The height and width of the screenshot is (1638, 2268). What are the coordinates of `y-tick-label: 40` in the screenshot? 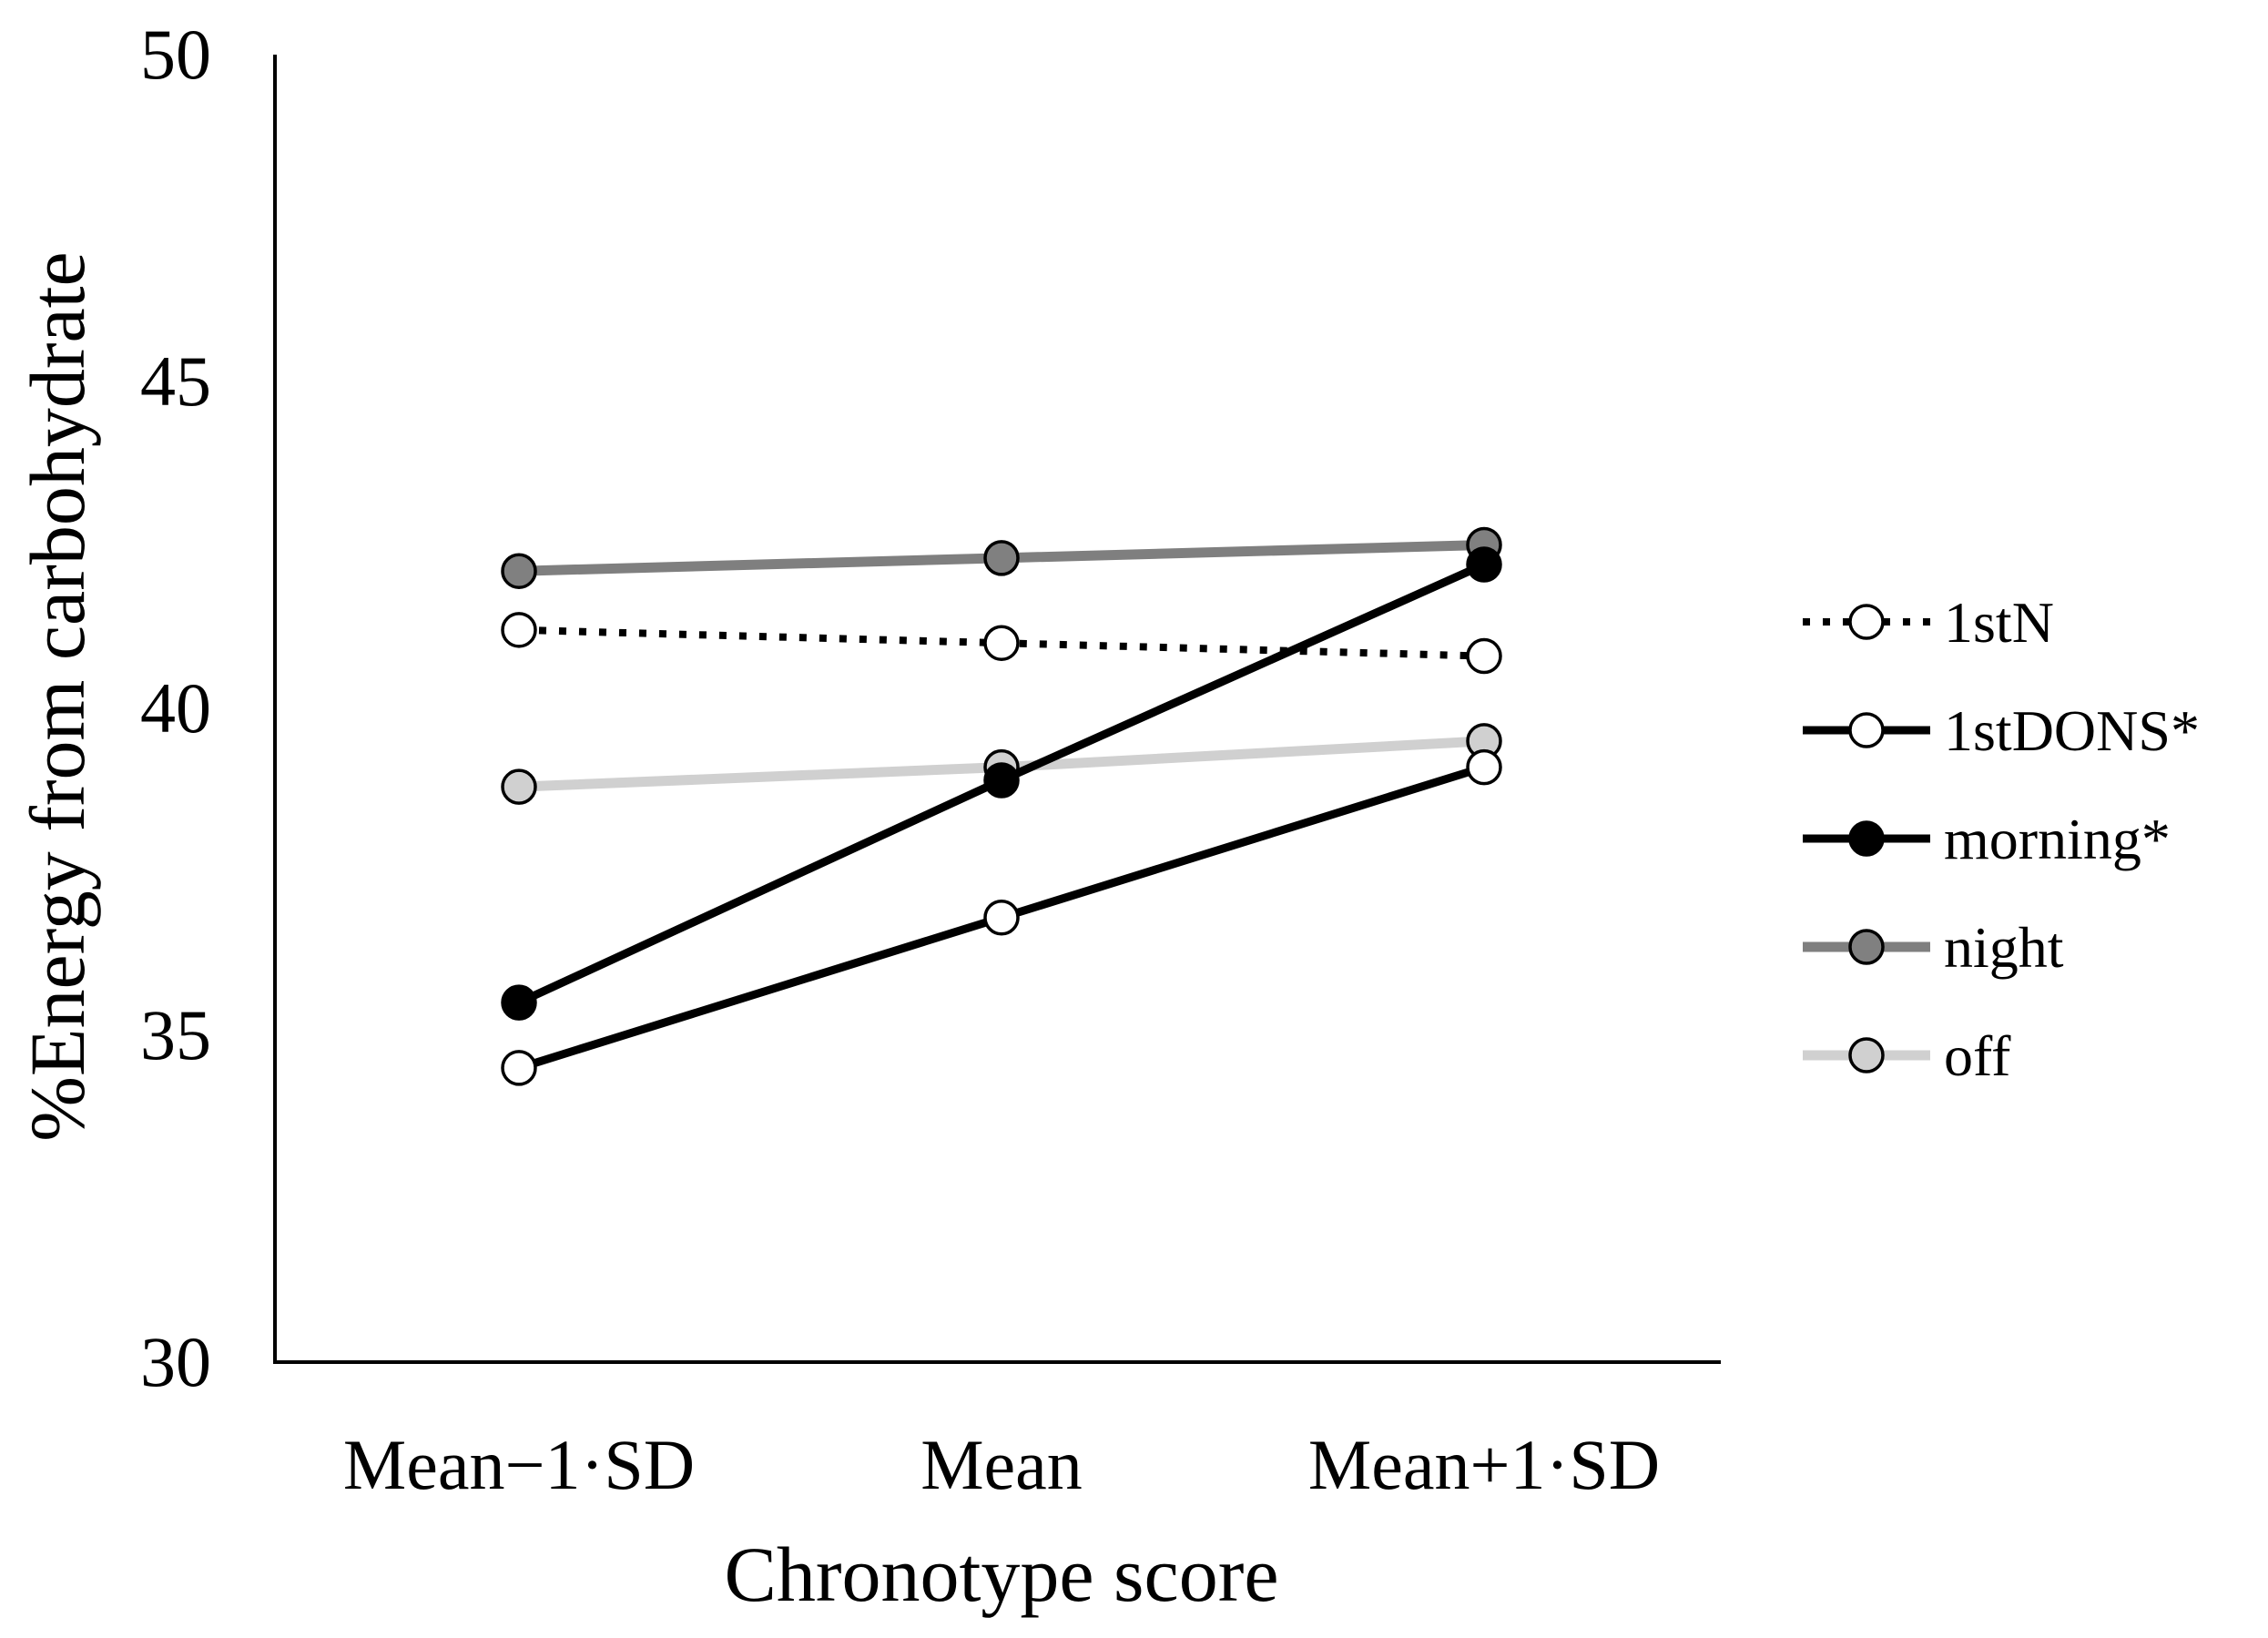 It's located at (175, 708).